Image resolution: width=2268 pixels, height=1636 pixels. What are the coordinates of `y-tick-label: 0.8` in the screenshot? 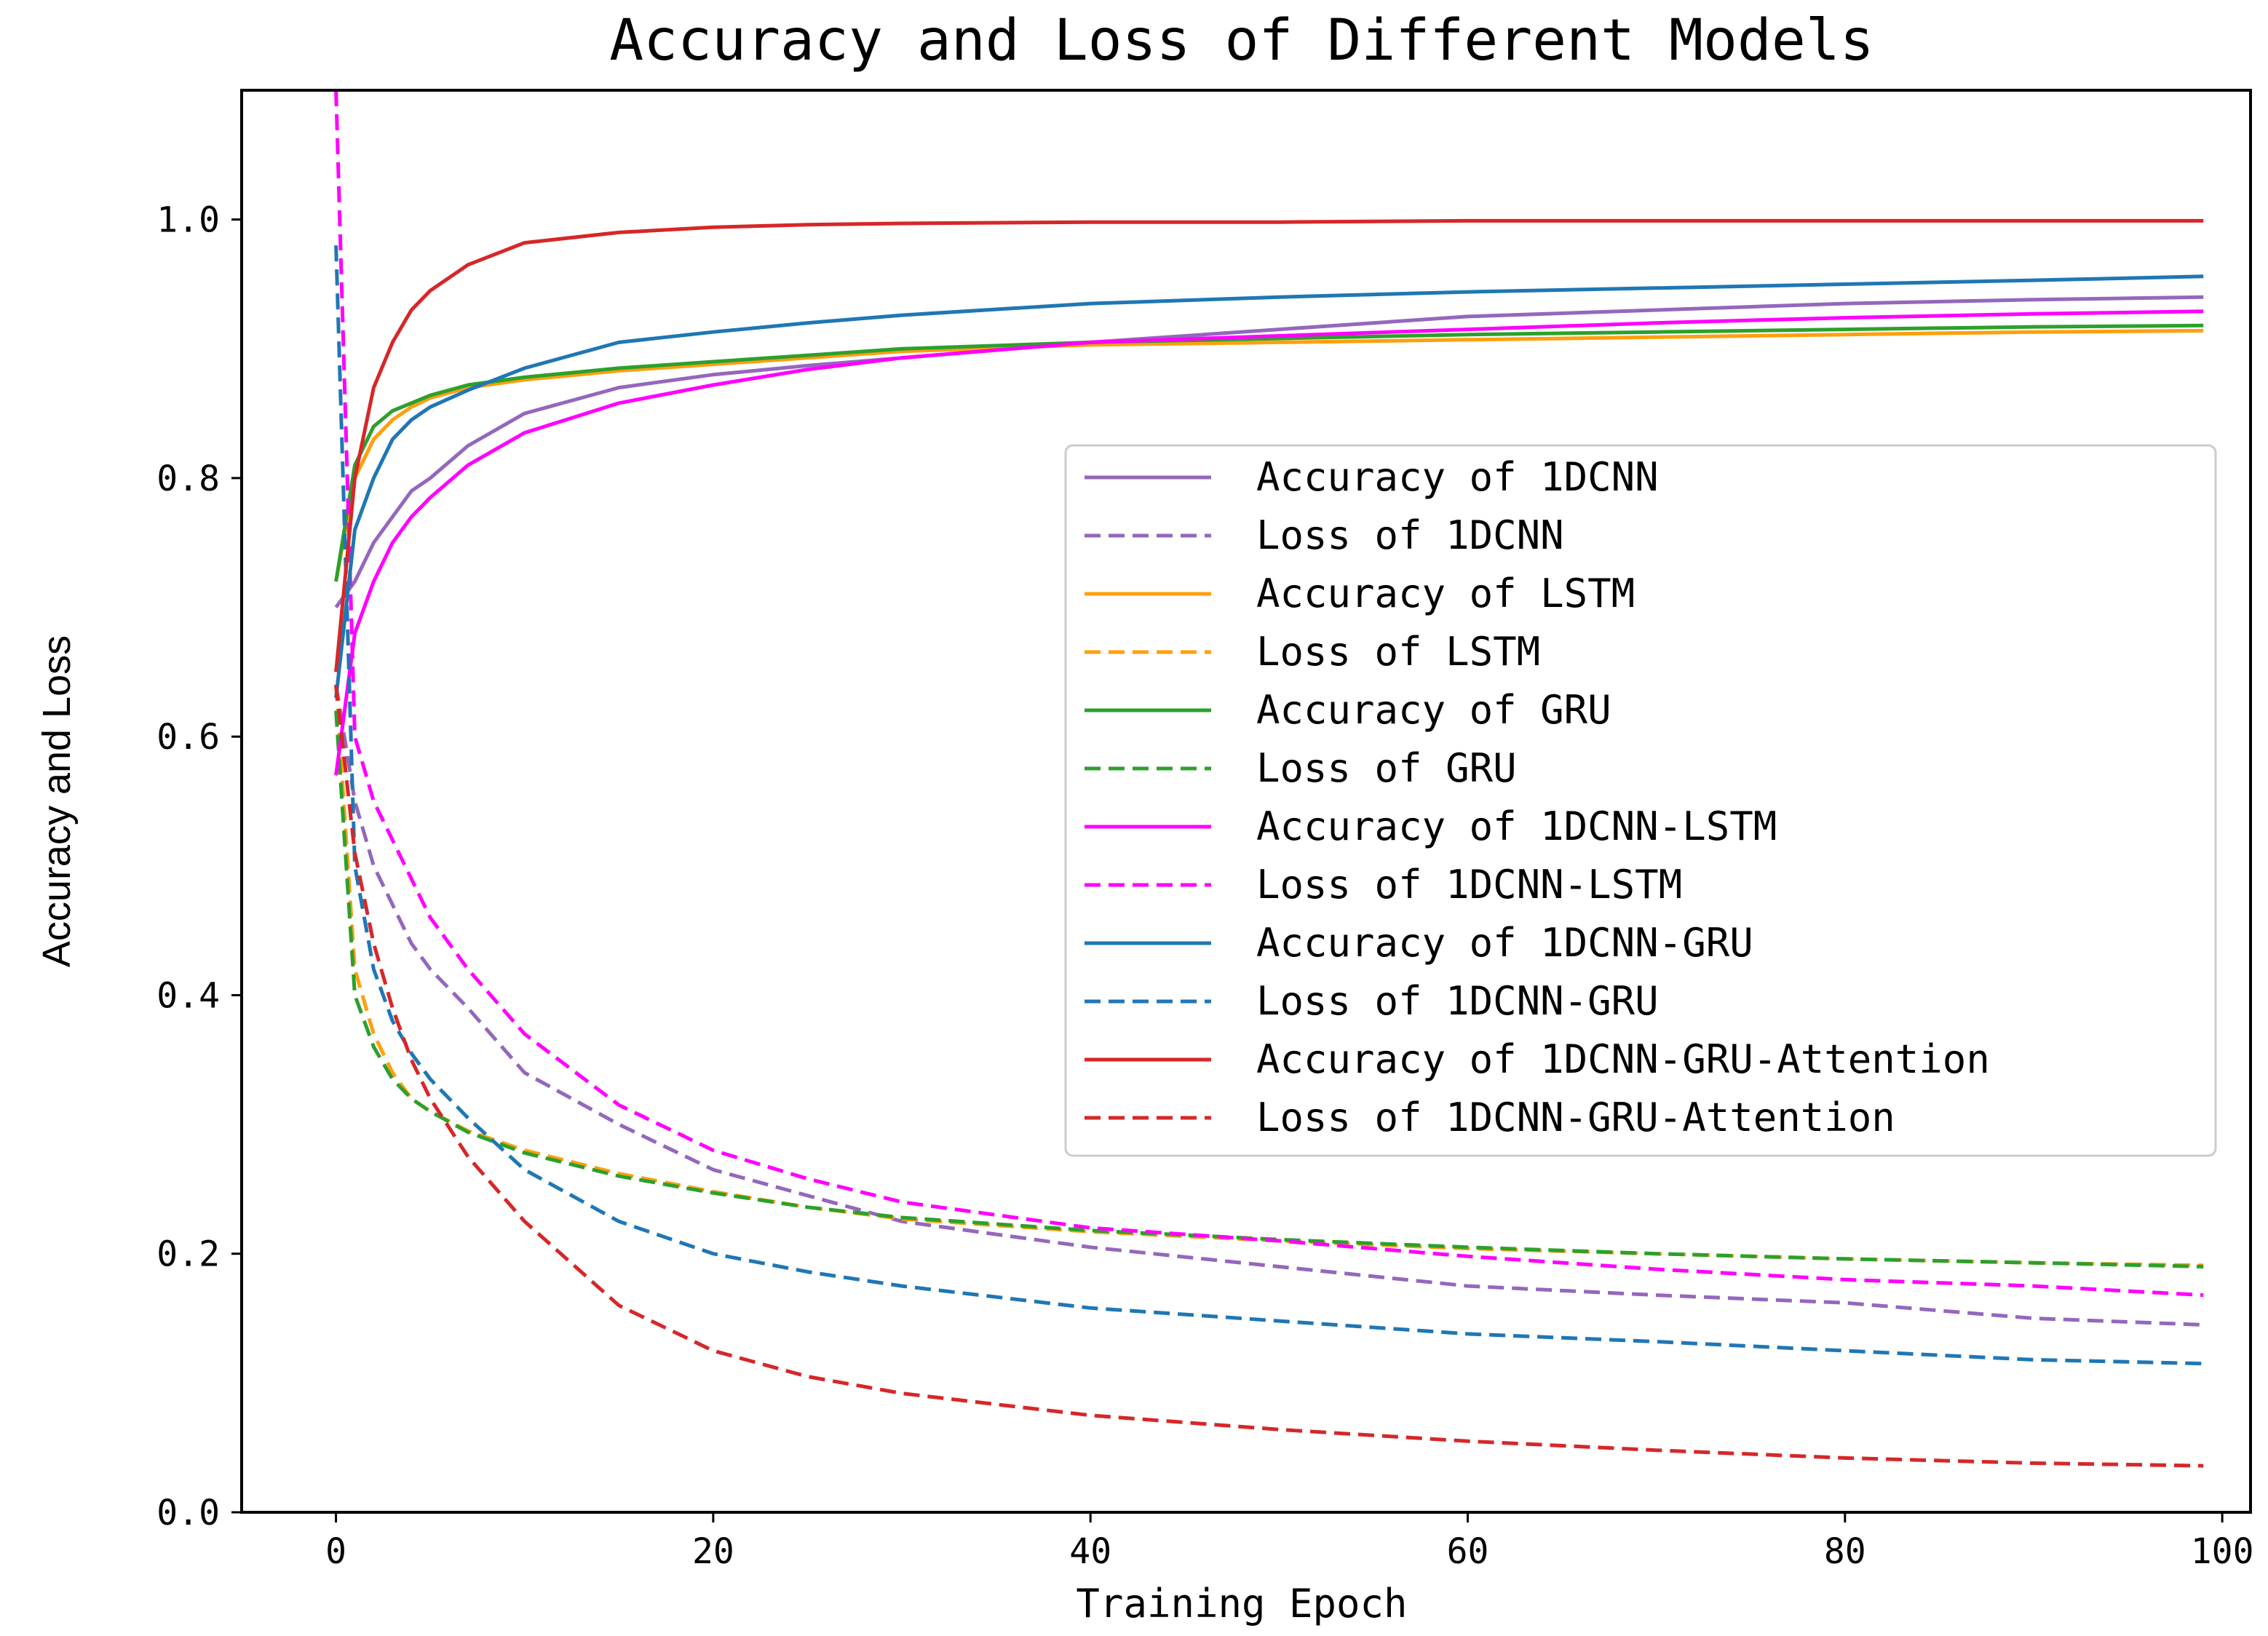 It's located at (188, 478).